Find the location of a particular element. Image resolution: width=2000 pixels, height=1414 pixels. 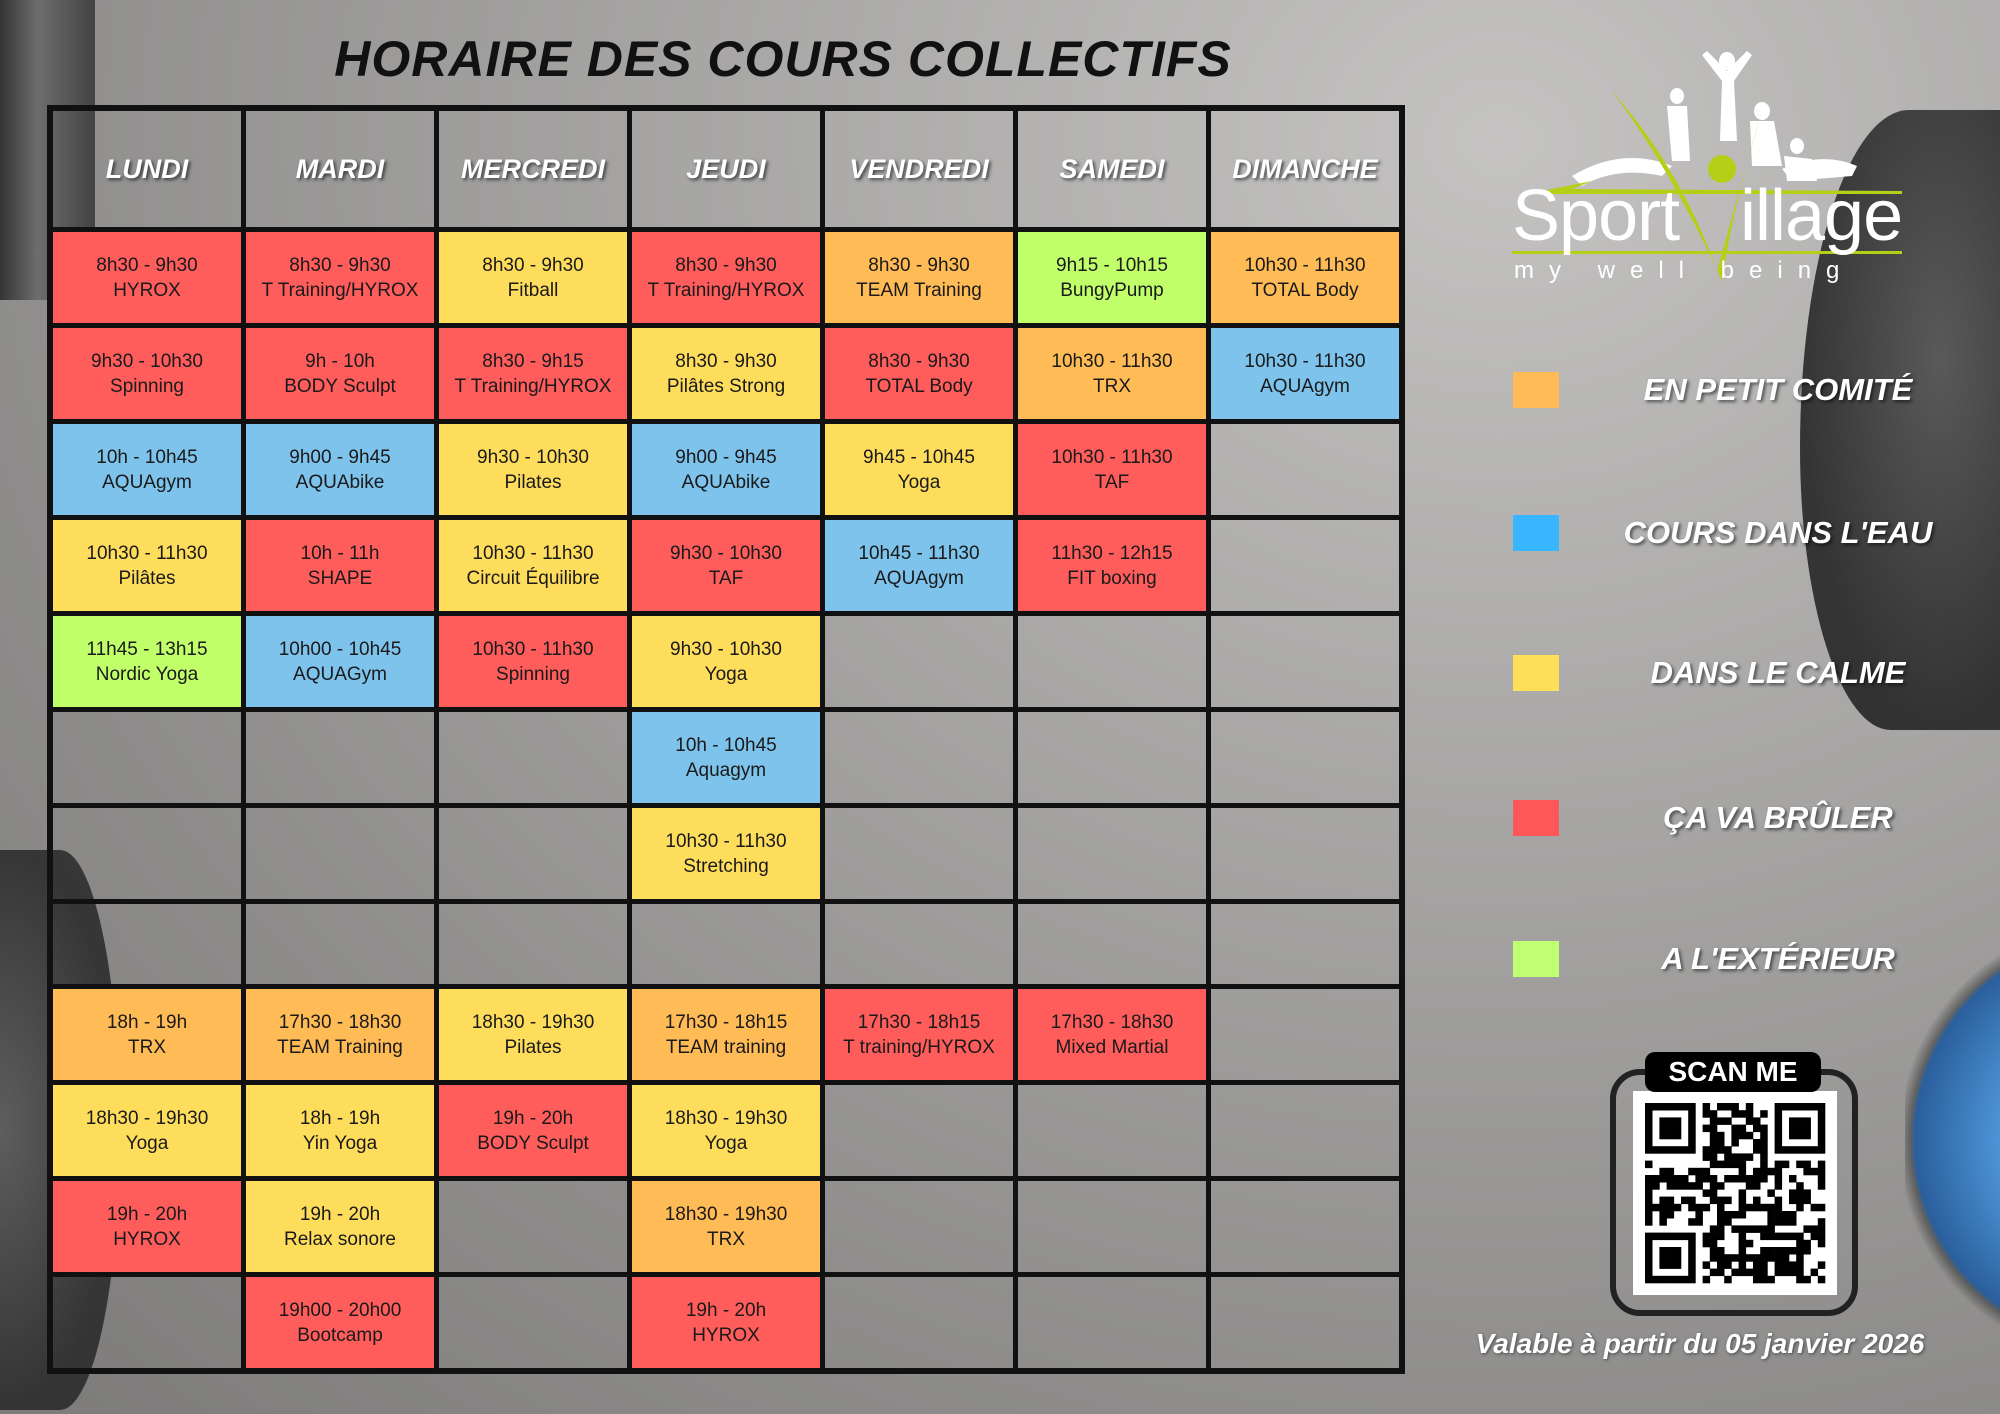

class-time: 17h30 - 18h30 is located at coordinates (1112, 1022).